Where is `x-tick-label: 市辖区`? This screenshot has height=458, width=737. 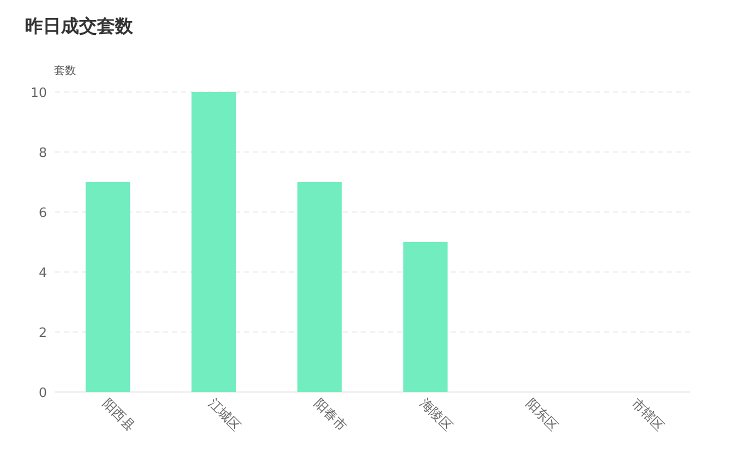
x-tick-label: 市辖区 is located at coordinates (647, 415).